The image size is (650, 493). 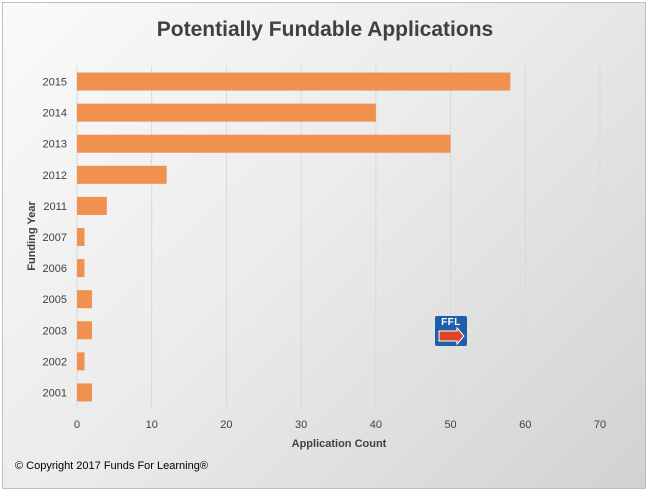 What do you see at coordinates (81, 268) in the screenshot?
I see `bar-2006` at bounding box center [81, 268].